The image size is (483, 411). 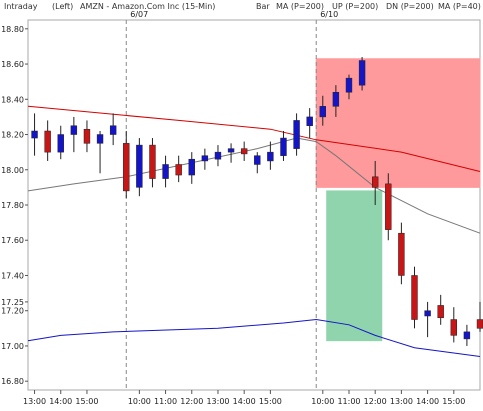 What do you see at coordinates (329, 14) in the screenshot?
I see `date-label: 6/10` at bounding box center [329, 14].